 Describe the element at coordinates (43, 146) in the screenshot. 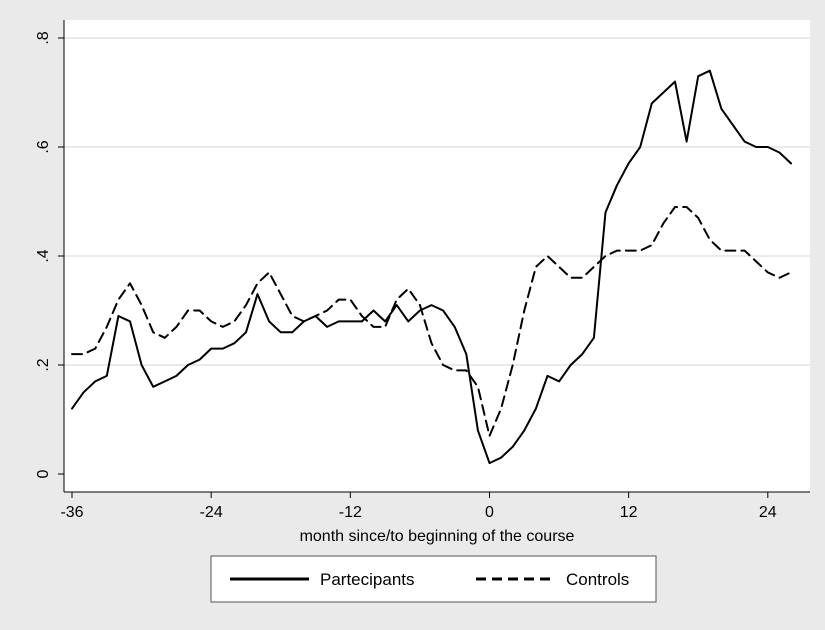

I see `y-tick-label: .6` at that location.